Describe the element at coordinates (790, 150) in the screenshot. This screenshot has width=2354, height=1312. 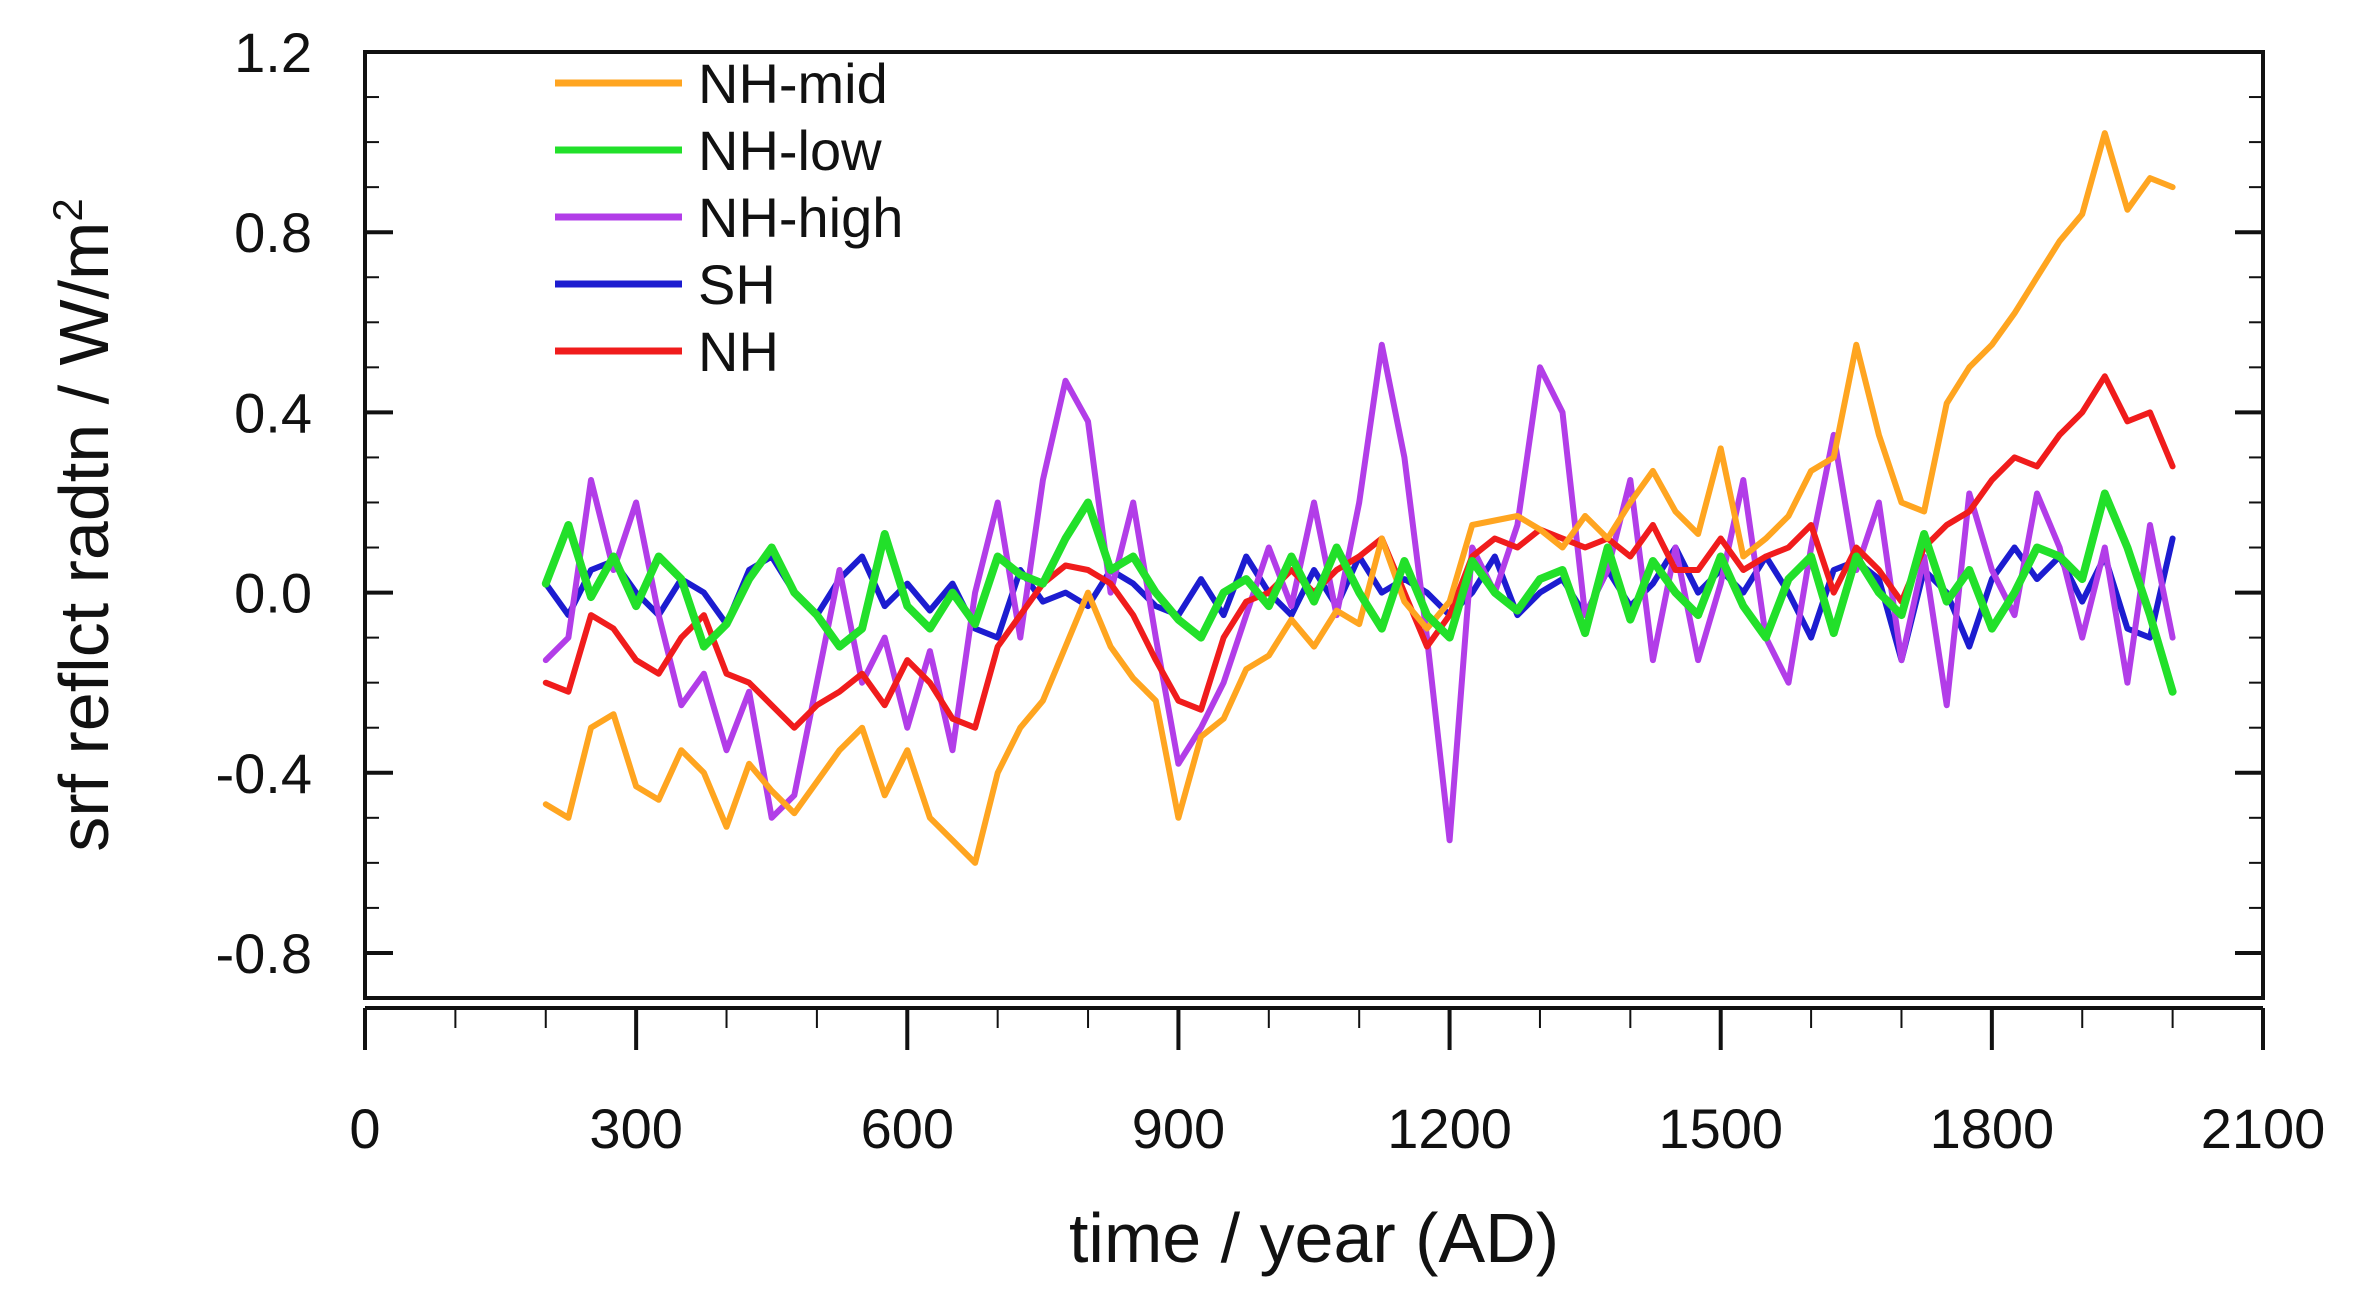
I see `legend-label-nh-low: NH-low` at that location.